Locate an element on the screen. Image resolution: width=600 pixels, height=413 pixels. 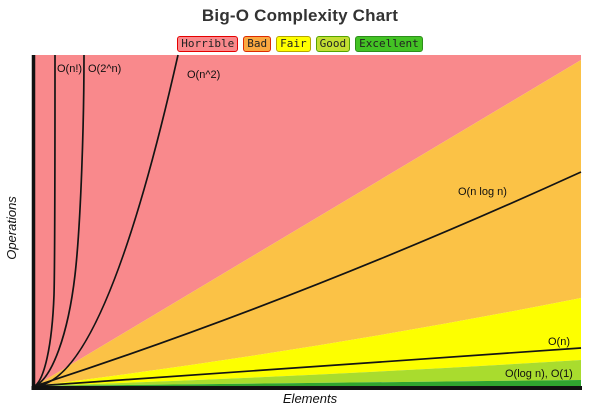
label-o-log-n-o-1: O(log n), O(1) is located at coordinates (539, 374).